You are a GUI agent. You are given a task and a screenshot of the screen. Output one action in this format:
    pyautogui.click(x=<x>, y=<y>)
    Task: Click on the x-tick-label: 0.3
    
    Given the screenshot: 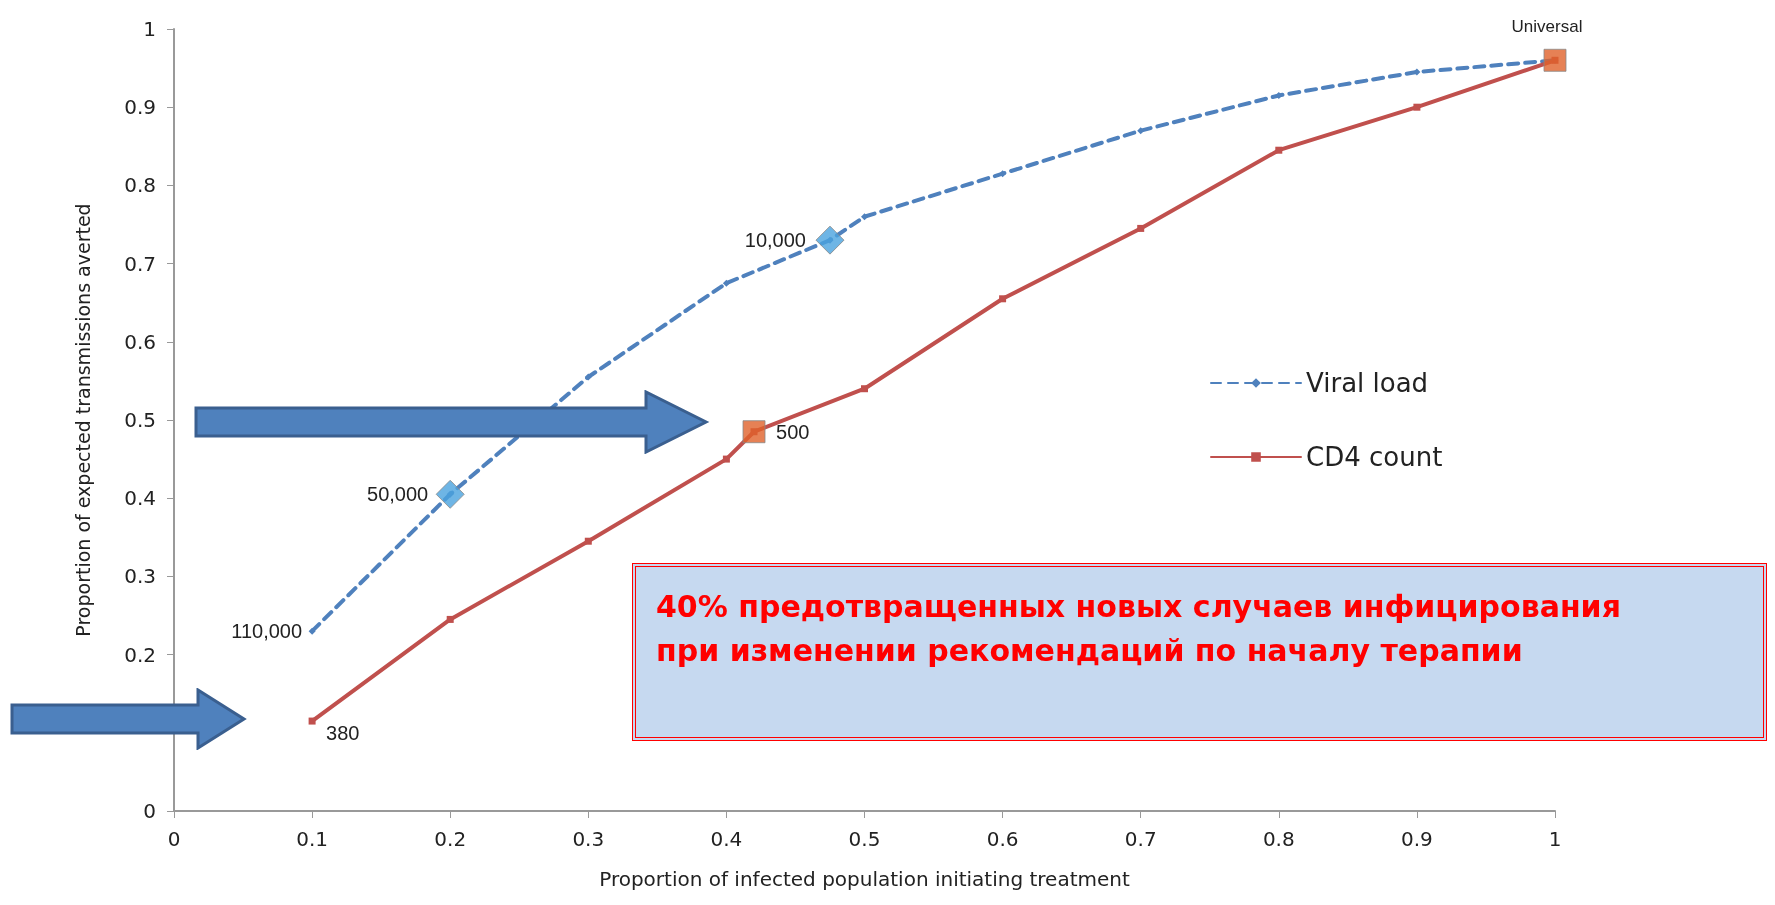 What is the action you would take?
    pyautogui.click(x=588, y=839)
    